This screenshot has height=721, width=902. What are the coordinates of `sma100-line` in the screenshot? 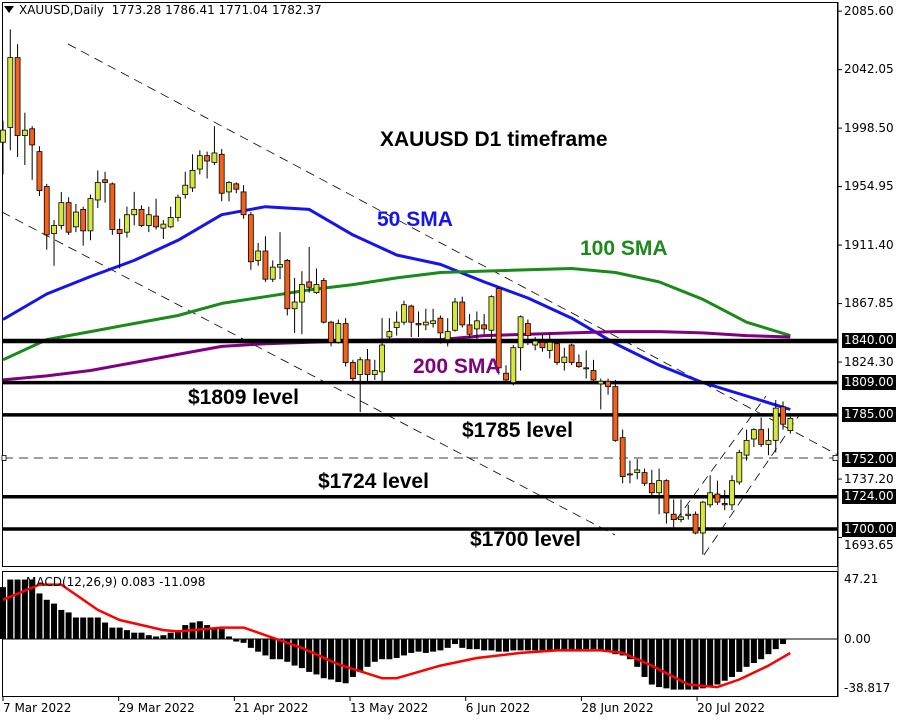 It's located at (396, 314).